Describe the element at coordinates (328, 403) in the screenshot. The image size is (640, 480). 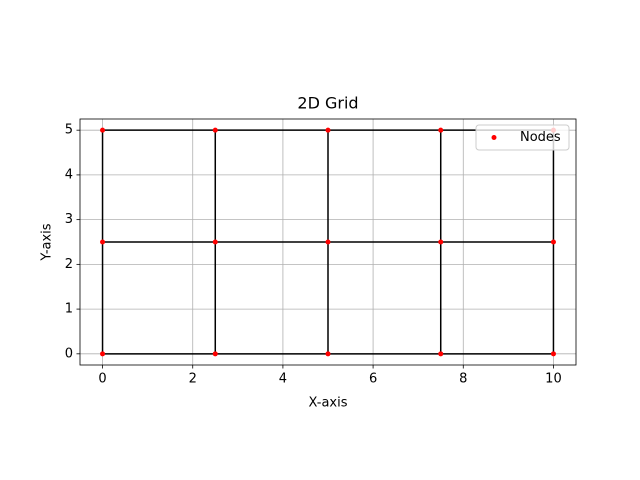
I see `x-axis-label: X-axis` at that location.